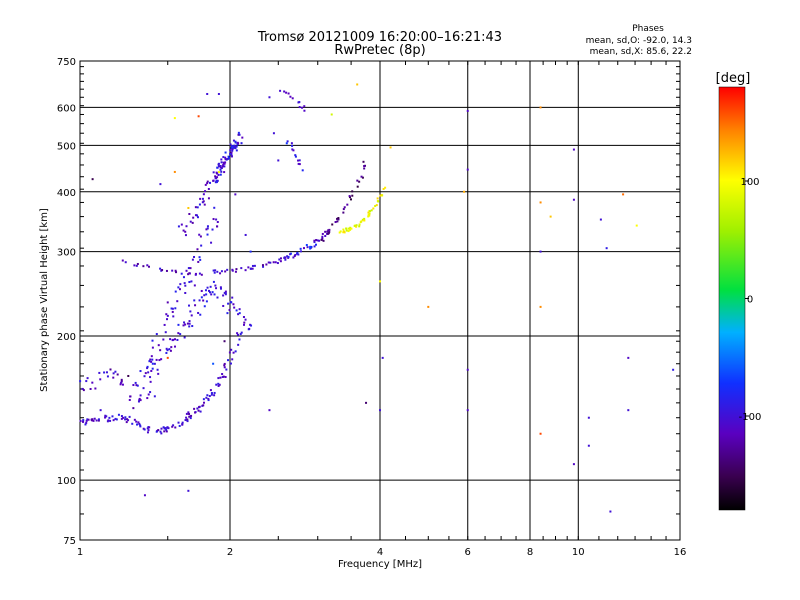  I want to click on chart-title: Tromsø 20121009 16:20:00–16:21:43, so click(379, 37).